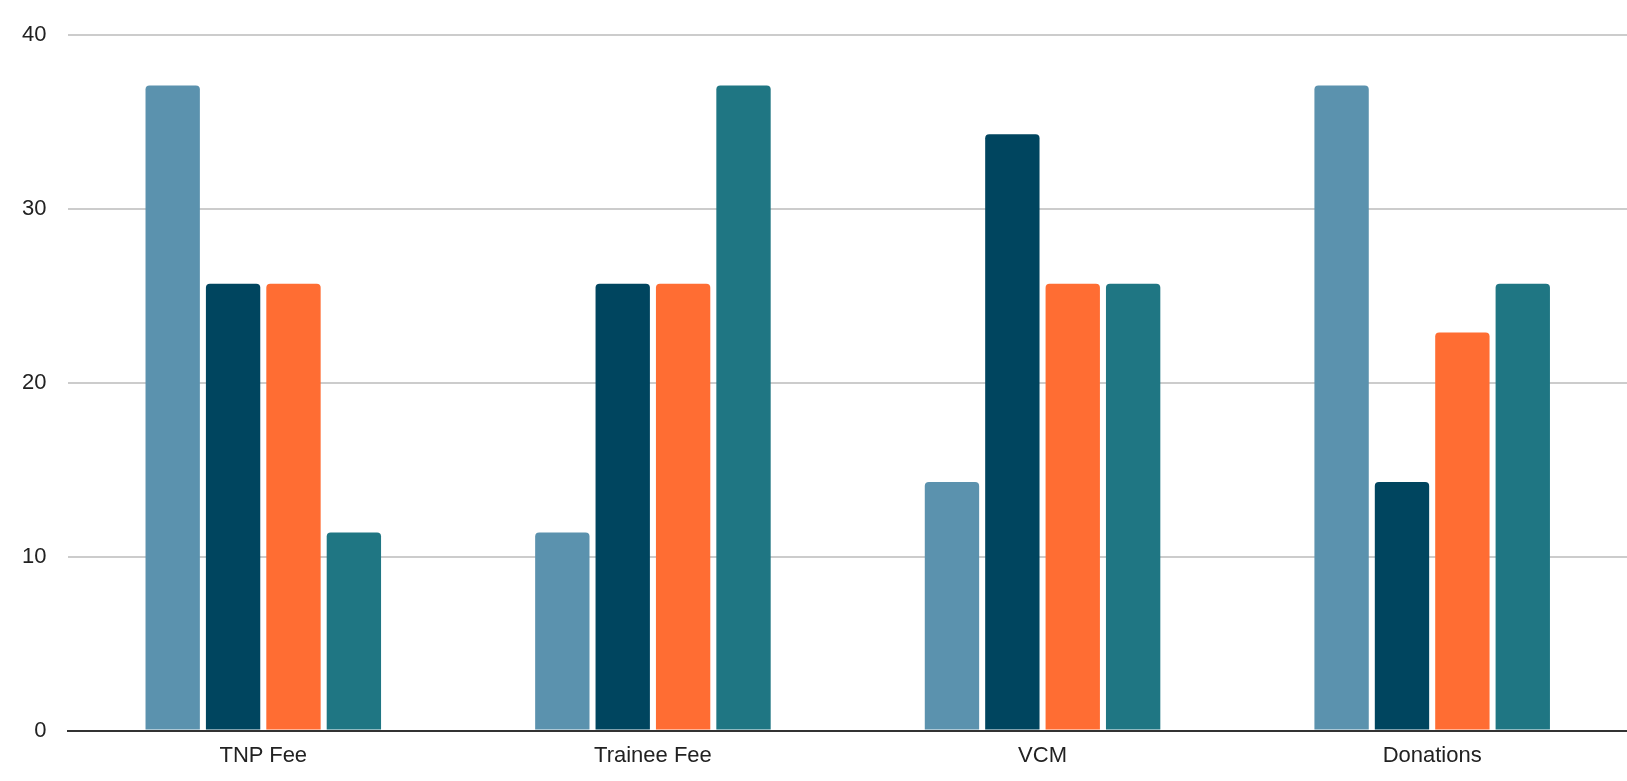  What do you see at coordinates (1042, 754) in the screenshot?
I see `x-tick-label: VCM` at bounding box center [1042, 754].